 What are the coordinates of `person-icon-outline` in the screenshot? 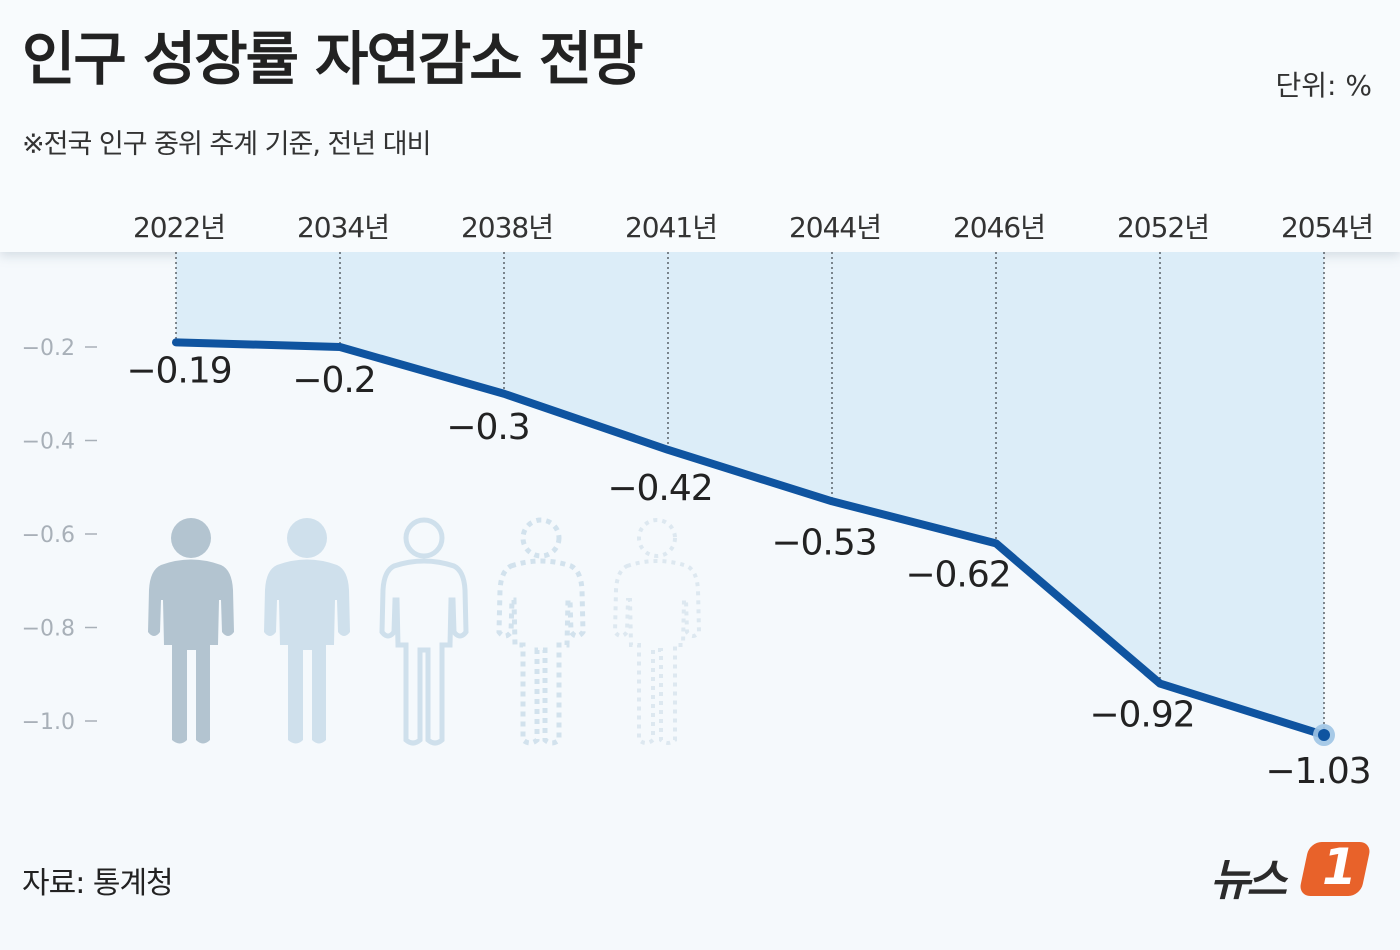 It's located at (424, 631).